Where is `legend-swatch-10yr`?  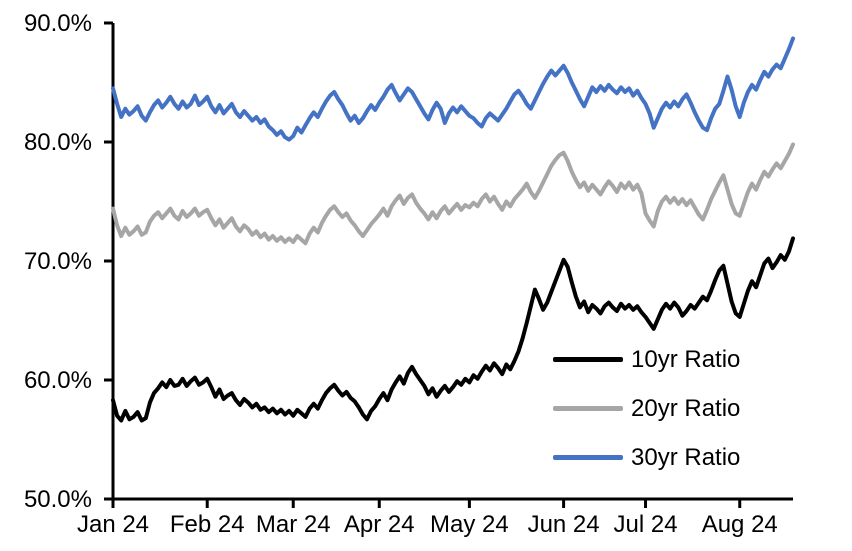 legend-swatch-10yr is located at coordinates (588, 359).